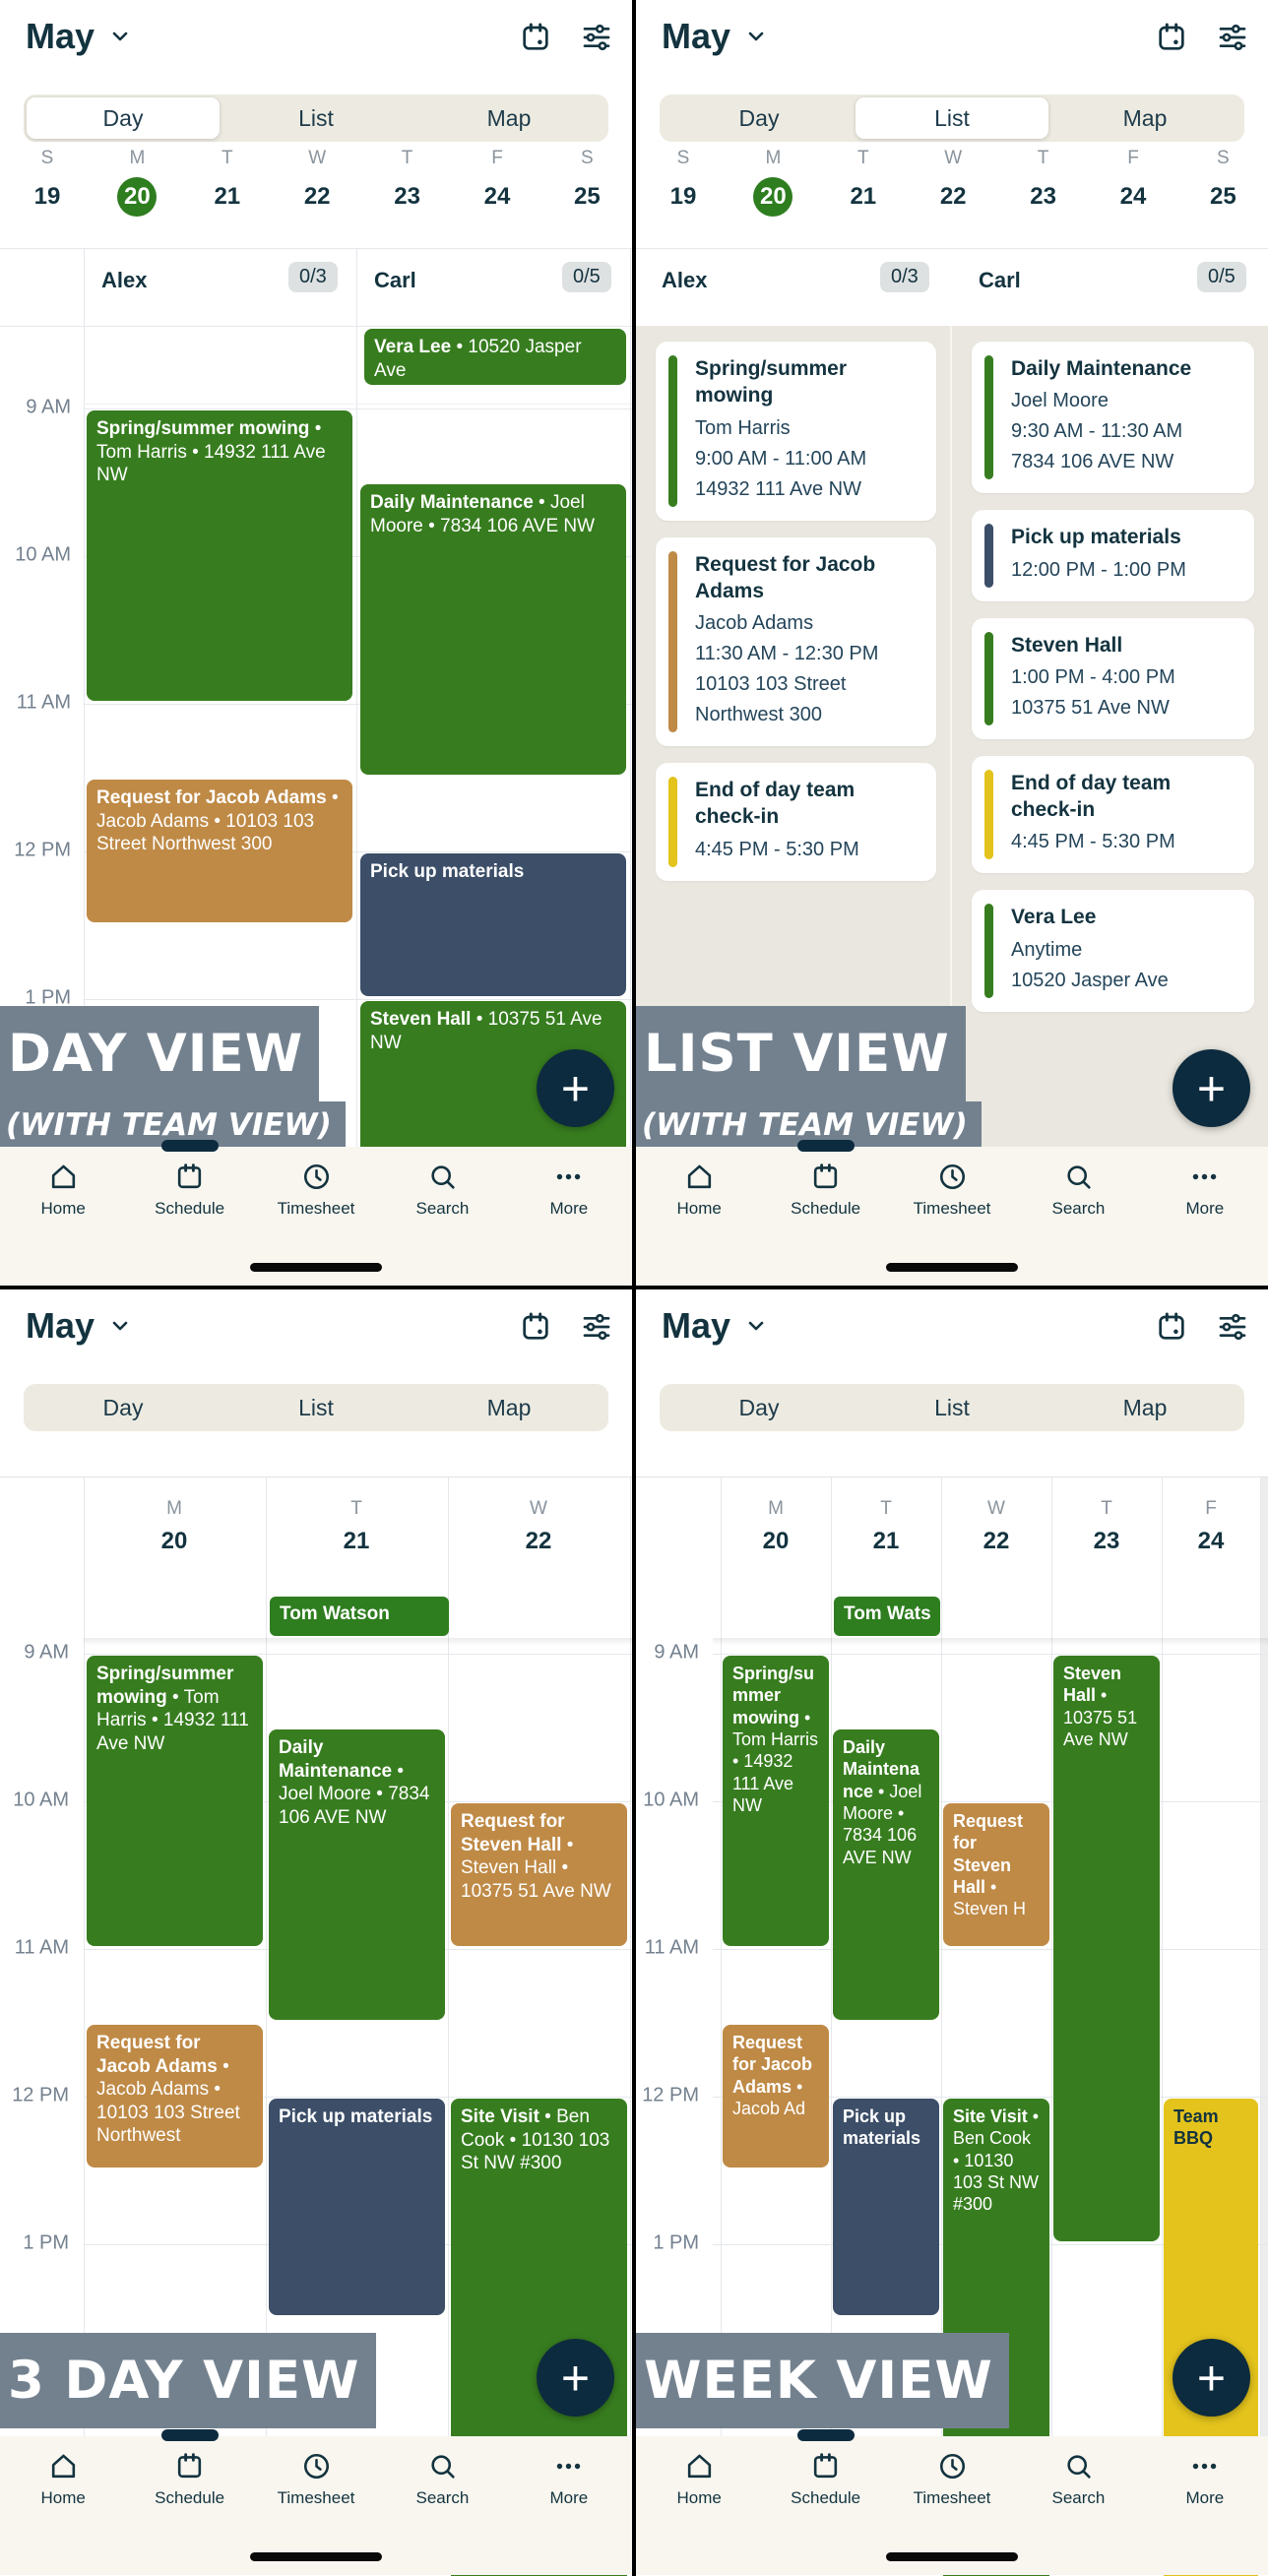 The height and width of the screenshot is (2576, 1268). Describe the element at coordinates (1113, 951) in the screenshot. I see `list-card: Vera Lee Anytime 10520 Jasper Ave` at that location.